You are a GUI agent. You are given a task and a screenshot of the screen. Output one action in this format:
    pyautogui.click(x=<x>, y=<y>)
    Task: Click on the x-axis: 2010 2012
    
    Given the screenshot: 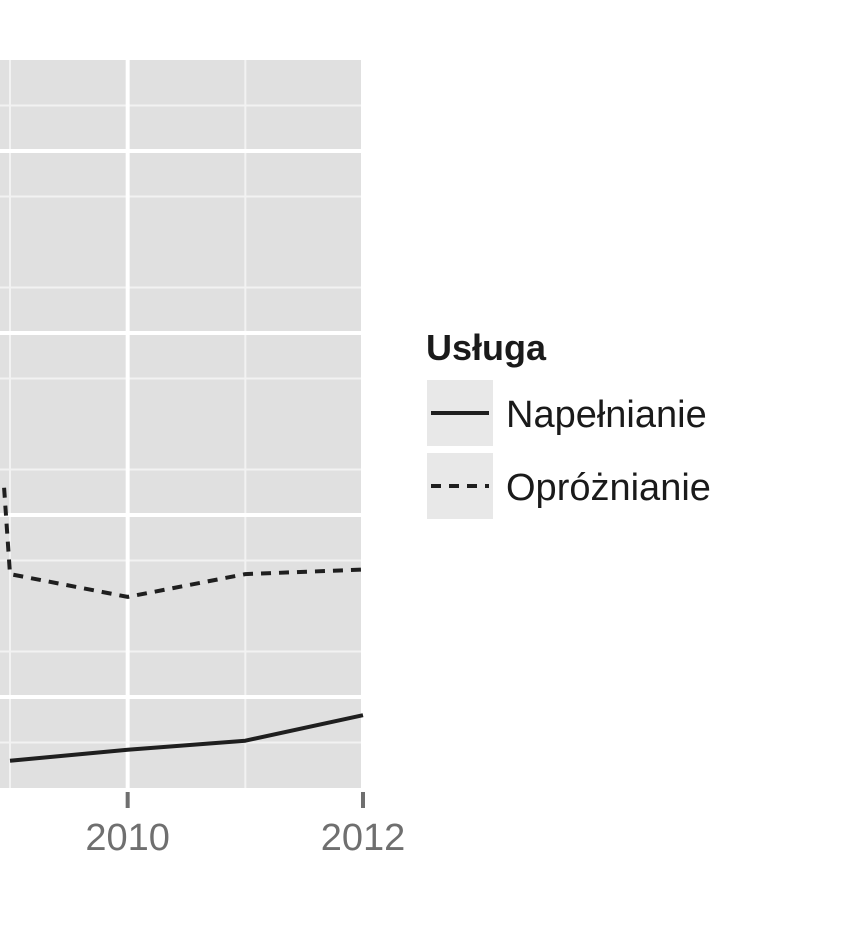 What is the action you would take?
    pyautogui.click(x=245, y=825)
    